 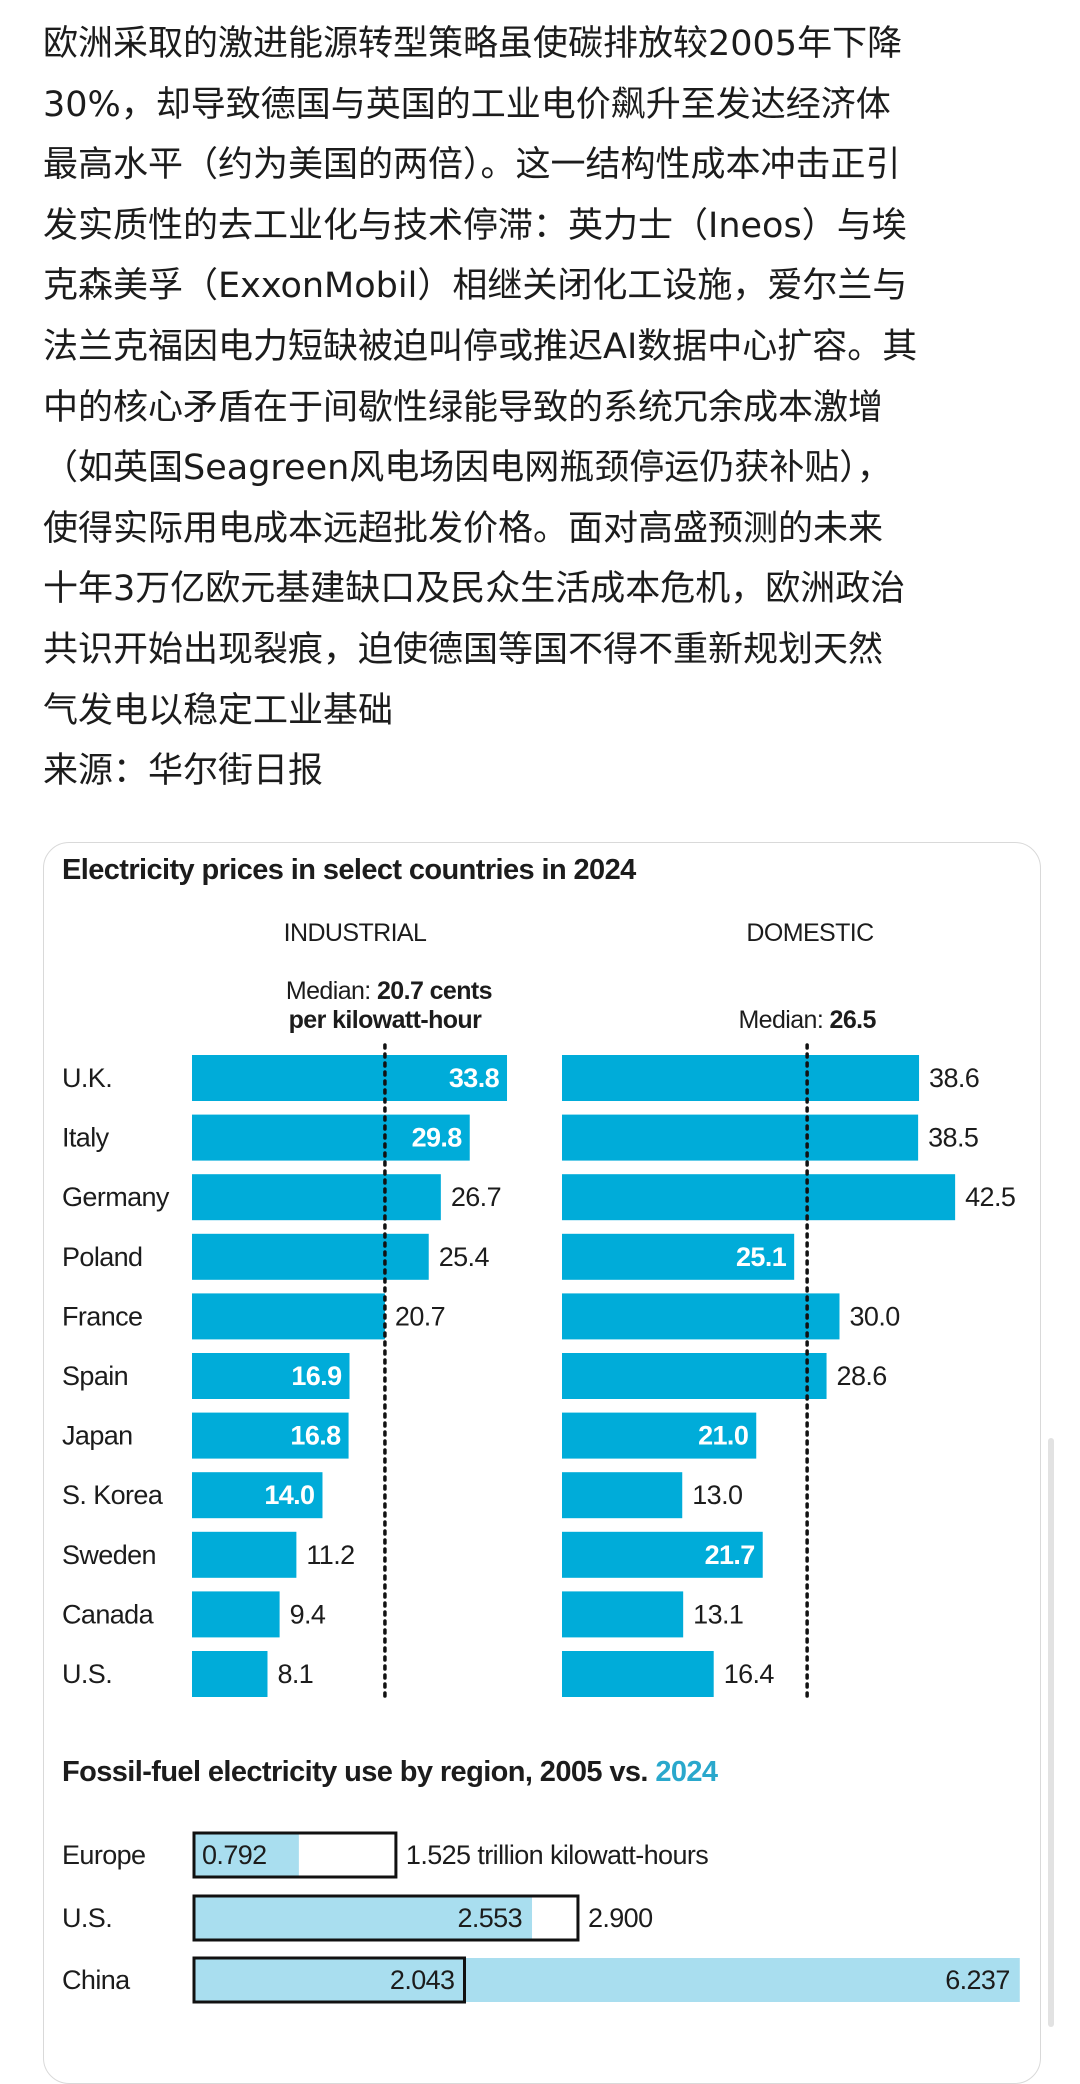 I want to click on country-label: Poland, so click(x=102, y=1257).